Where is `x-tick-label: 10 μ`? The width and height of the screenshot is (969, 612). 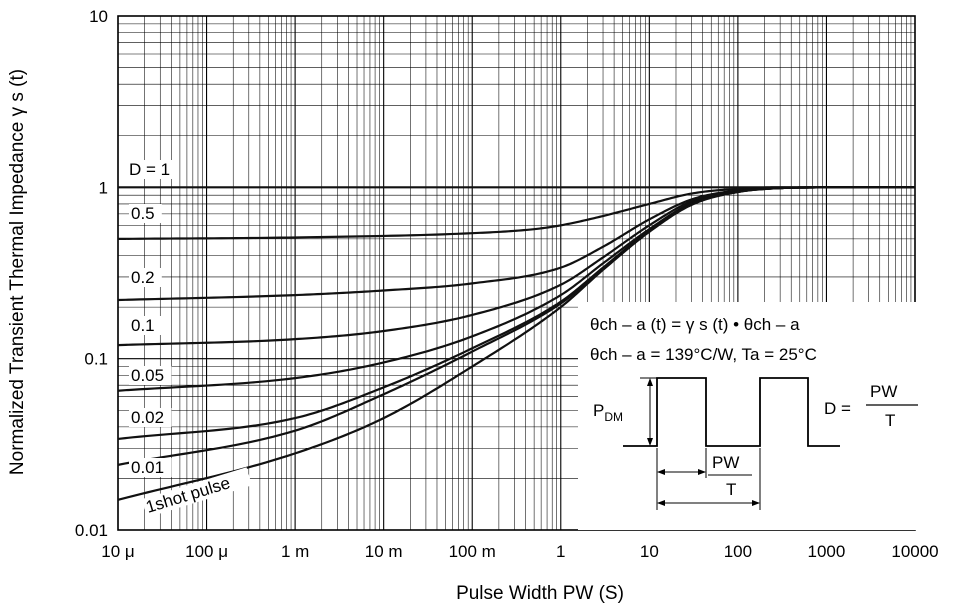
x-tick-label: 10 μ is located at coordinates (117, 551).